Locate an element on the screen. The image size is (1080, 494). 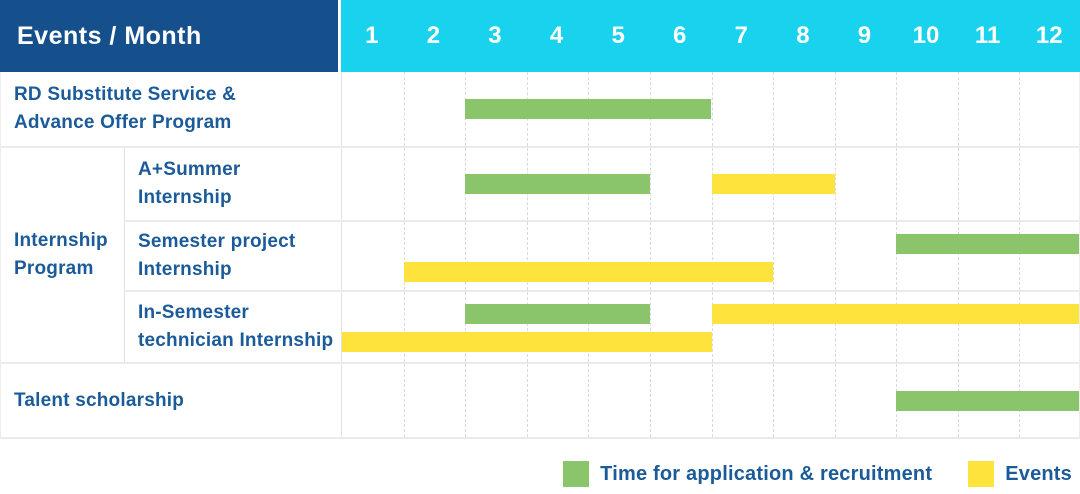
month-header-cell: 9 is located at coordinates (864, 35).